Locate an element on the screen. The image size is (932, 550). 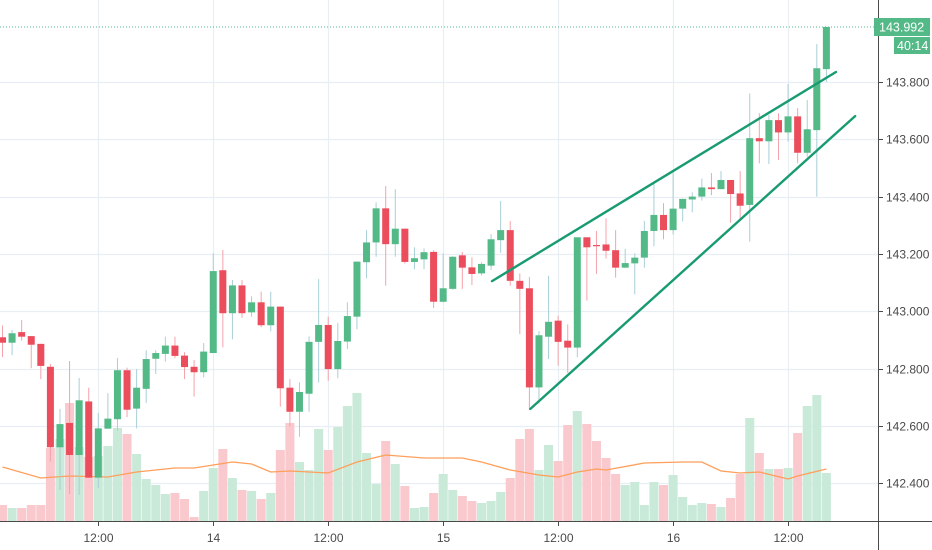
price-tick-label: 143.200 is located at coordinates (908, 255).